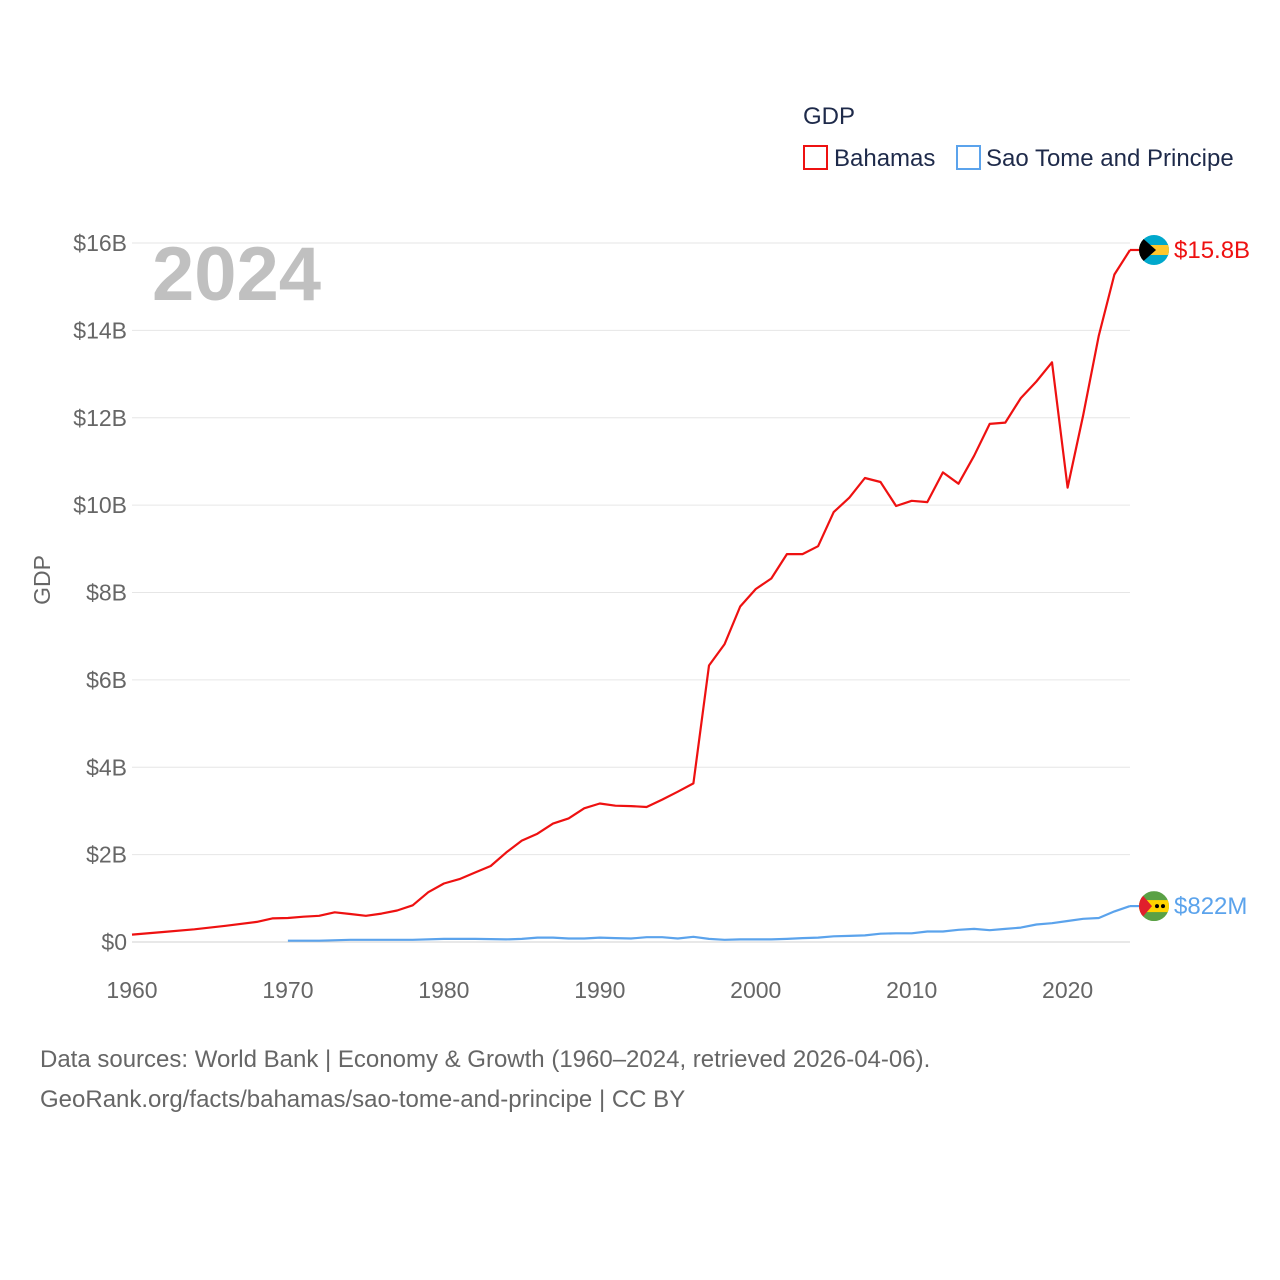 Image resolution: width=1280 pixels, height=1280 pixels. I want to click on legend-item-bahamas: Bahamas, so click(869, 158).